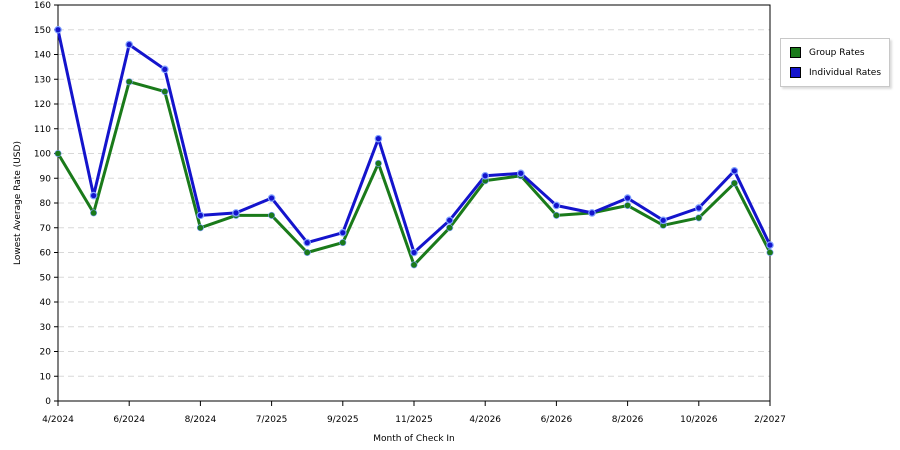 The height and width of the screenshot is (450, 900). I want to click on y-tick-label: 0, so click(48, 402).